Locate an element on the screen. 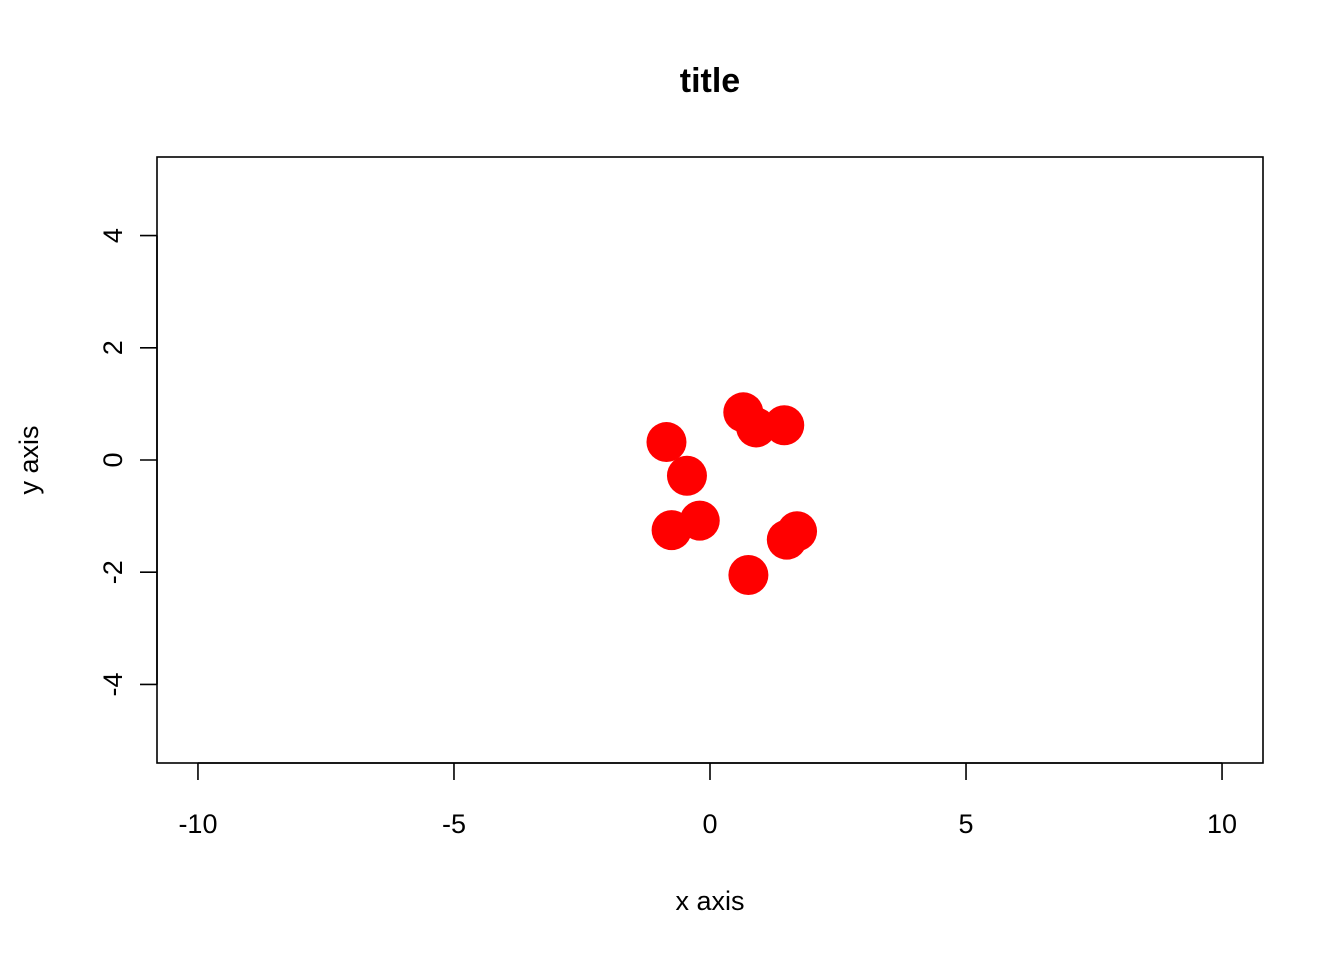 Image resolution: width=1344 pixels, height=960 pixels. x-axis: -10 -5 0 5 10 is located at coordinates (707, 800).